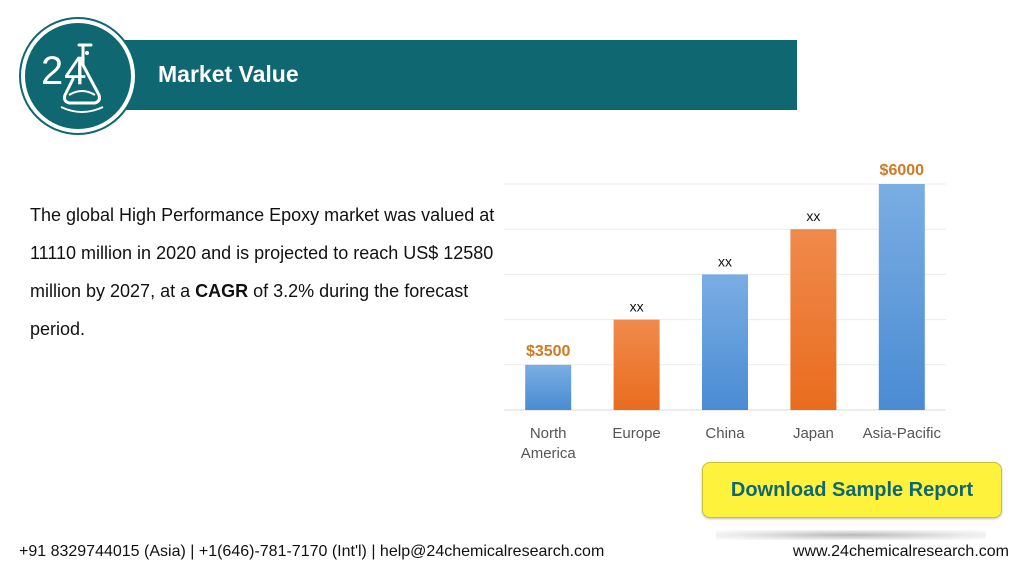  I want to click on logo-text: 24, so click(64, 71).